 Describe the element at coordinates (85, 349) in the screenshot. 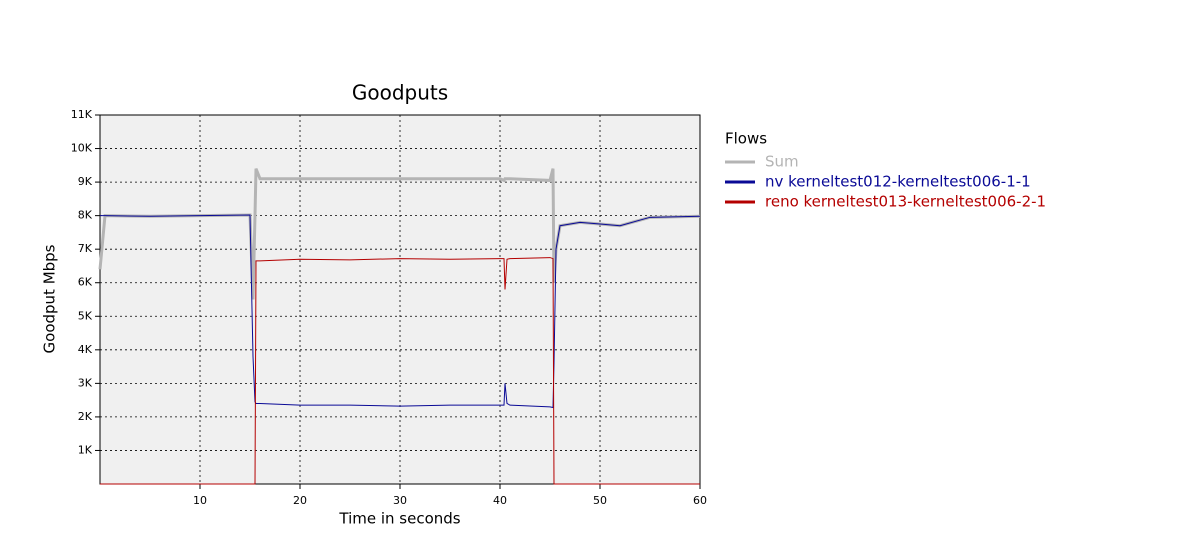

I see `y-tick-label: 4K` at that location.